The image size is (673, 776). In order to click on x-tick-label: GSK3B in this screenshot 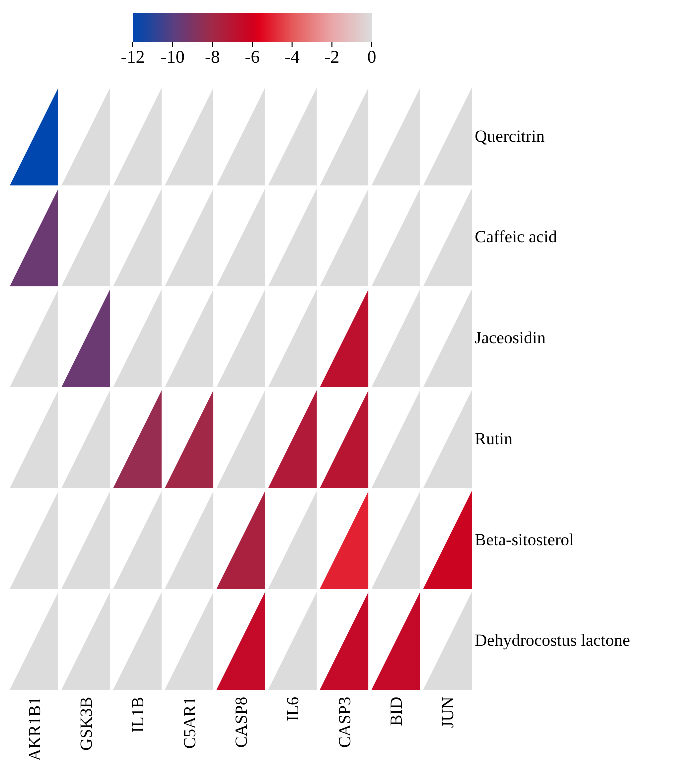, I will do `click(86, 724)`.